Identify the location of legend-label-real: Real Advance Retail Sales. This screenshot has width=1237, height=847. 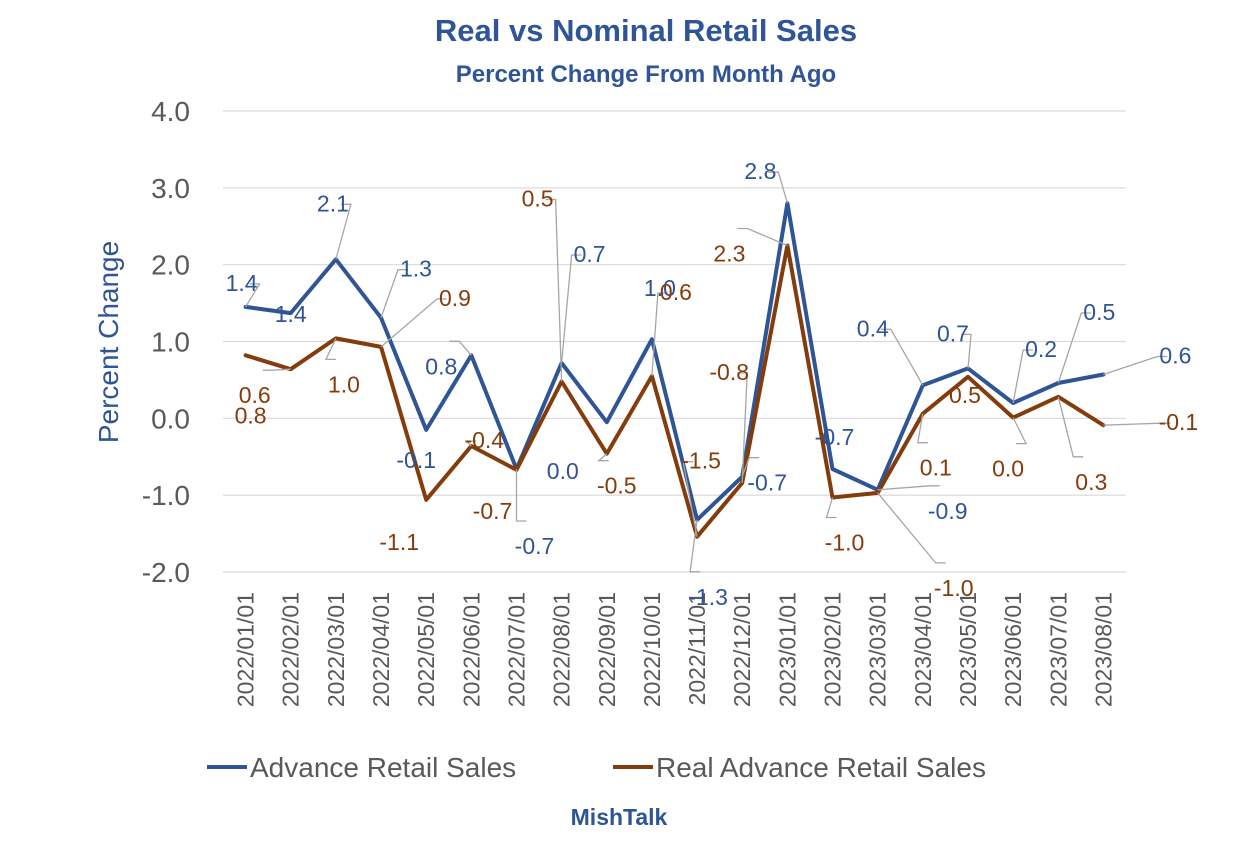
(821, 767).